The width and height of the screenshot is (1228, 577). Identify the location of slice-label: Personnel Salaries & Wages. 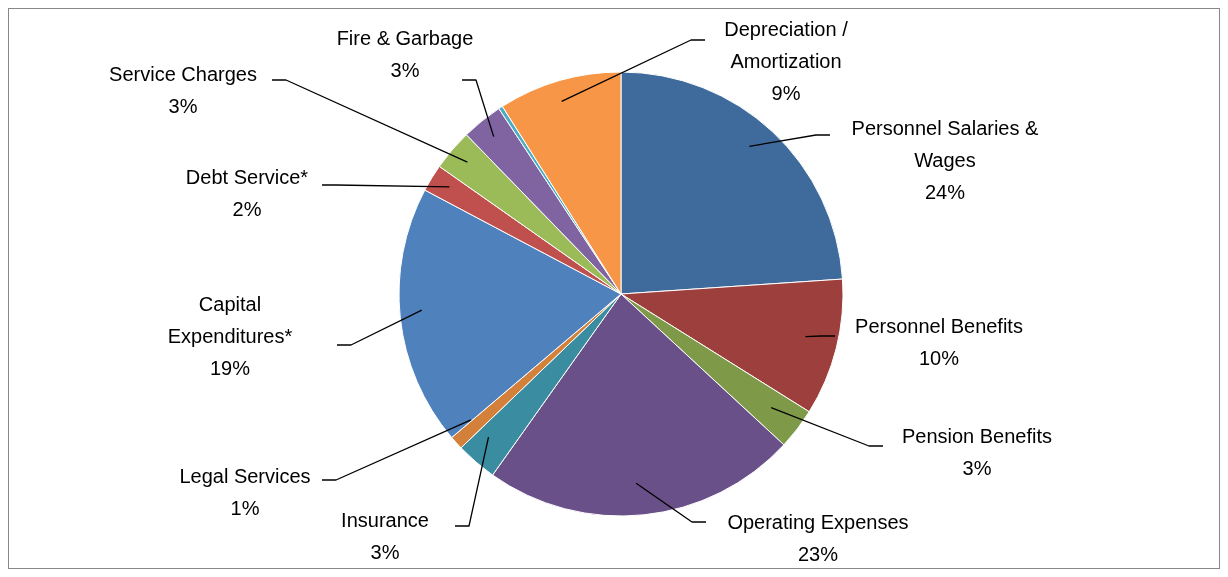
(945, 144).